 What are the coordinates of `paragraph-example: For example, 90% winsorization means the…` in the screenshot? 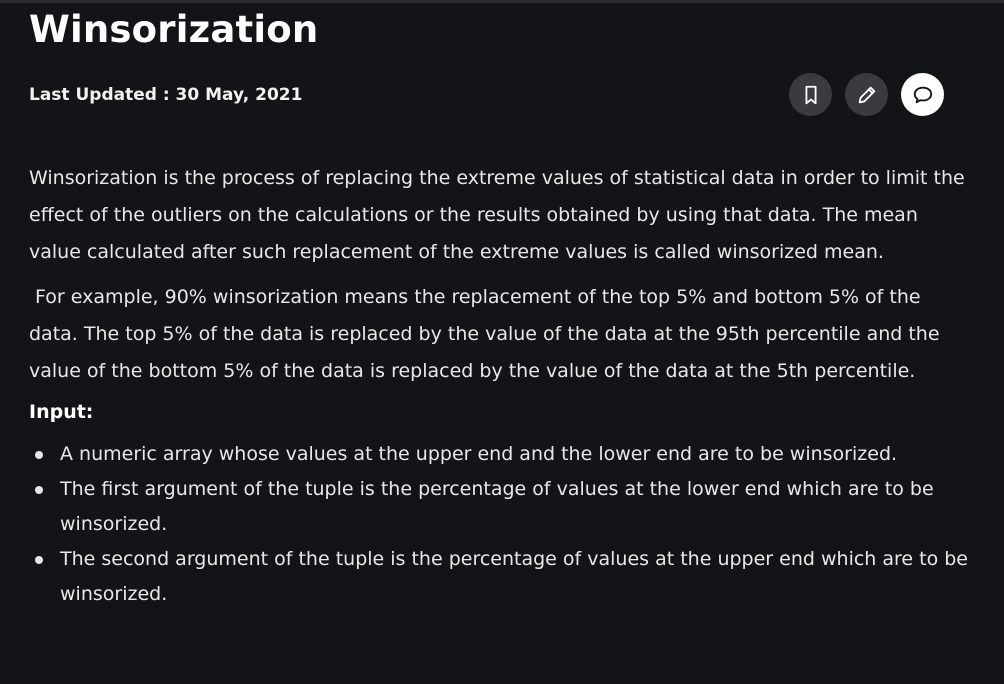 It's located at (487, 334).